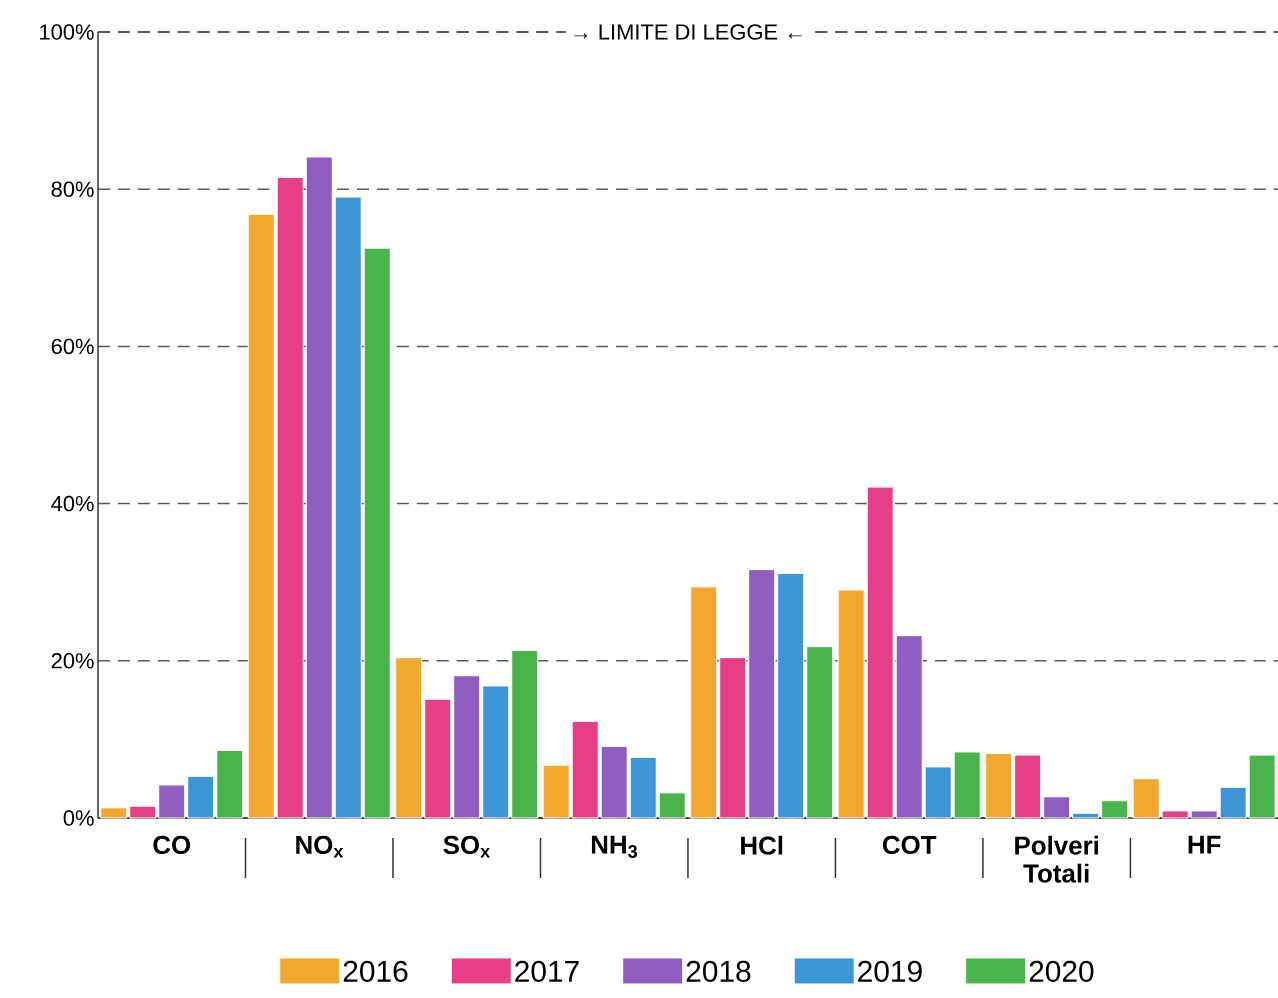  I want to click on x-tick-label: HF, so click(1204, 844).